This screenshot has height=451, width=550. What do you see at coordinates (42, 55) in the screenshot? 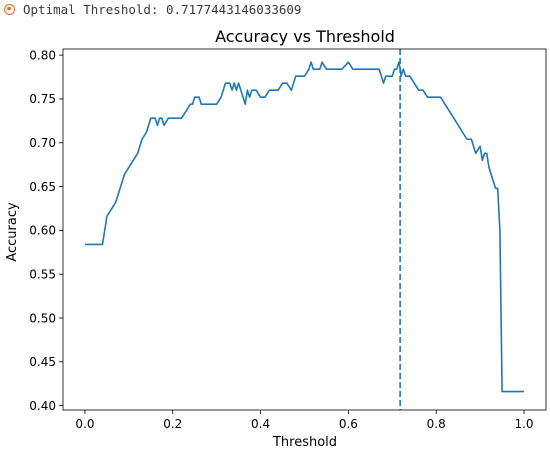
I see `y-tick-label: 0.80` at bounding box center [42, 55].